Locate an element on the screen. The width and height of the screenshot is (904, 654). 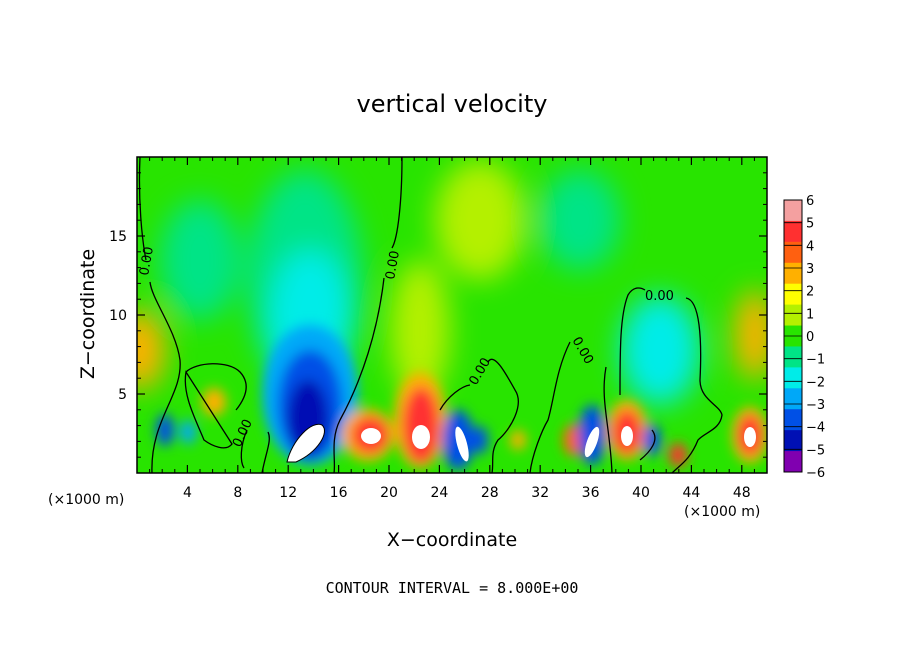
contour-label-6: 0.00 is located at coordinates (659, 296).